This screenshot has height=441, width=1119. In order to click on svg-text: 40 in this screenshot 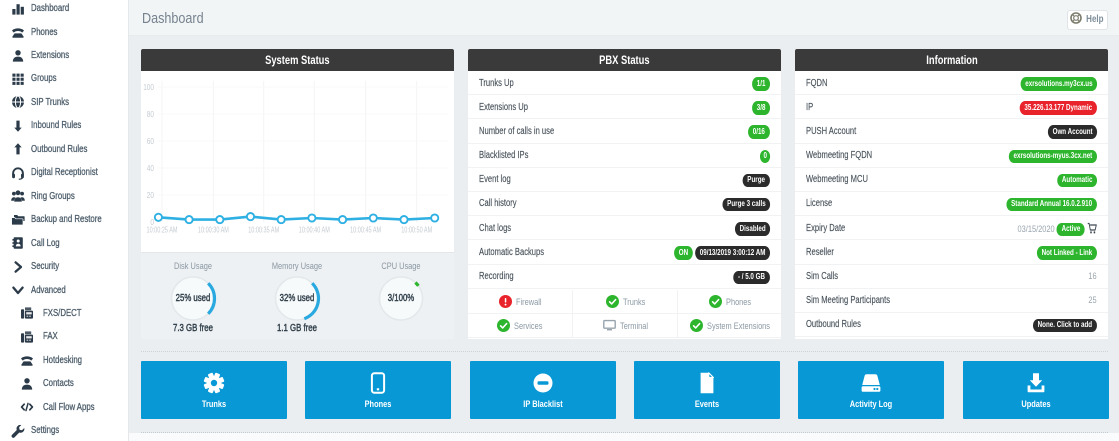, I will do `click(151, 168)`.